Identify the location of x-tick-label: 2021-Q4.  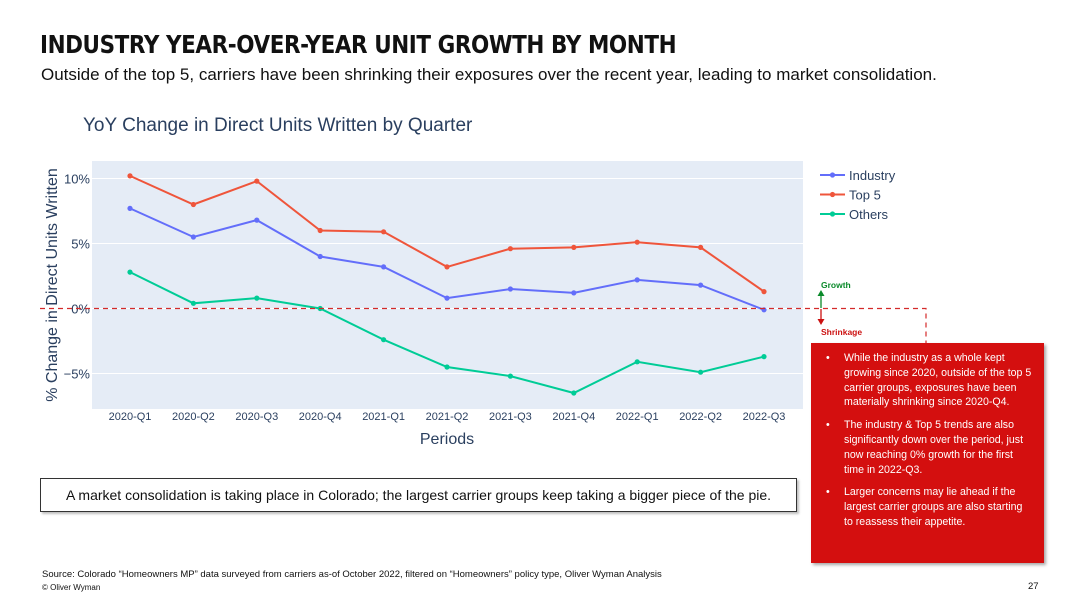
(573, 417).